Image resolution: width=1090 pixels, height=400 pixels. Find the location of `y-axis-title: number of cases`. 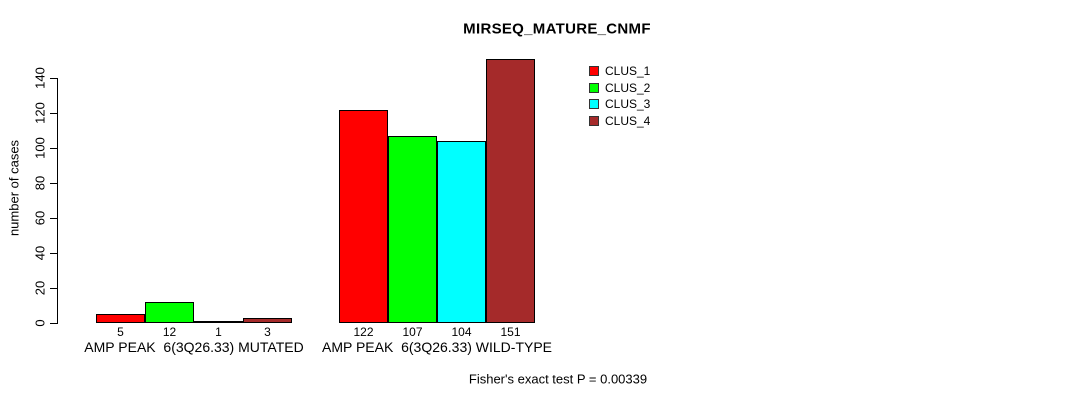

y-axis-title: number of cases is located at coordinates (14, 188).